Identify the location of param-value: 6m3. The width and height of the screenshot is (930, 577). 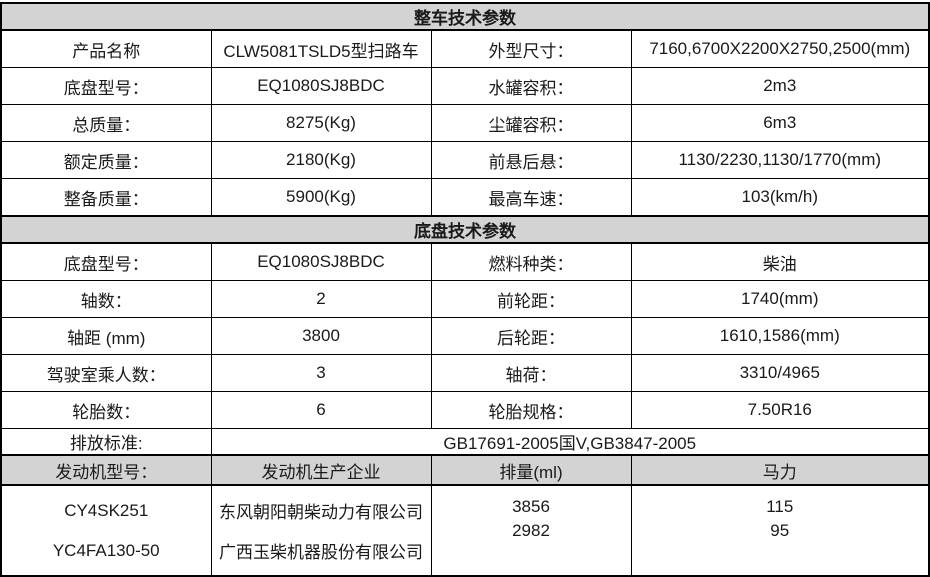
(780, 123).